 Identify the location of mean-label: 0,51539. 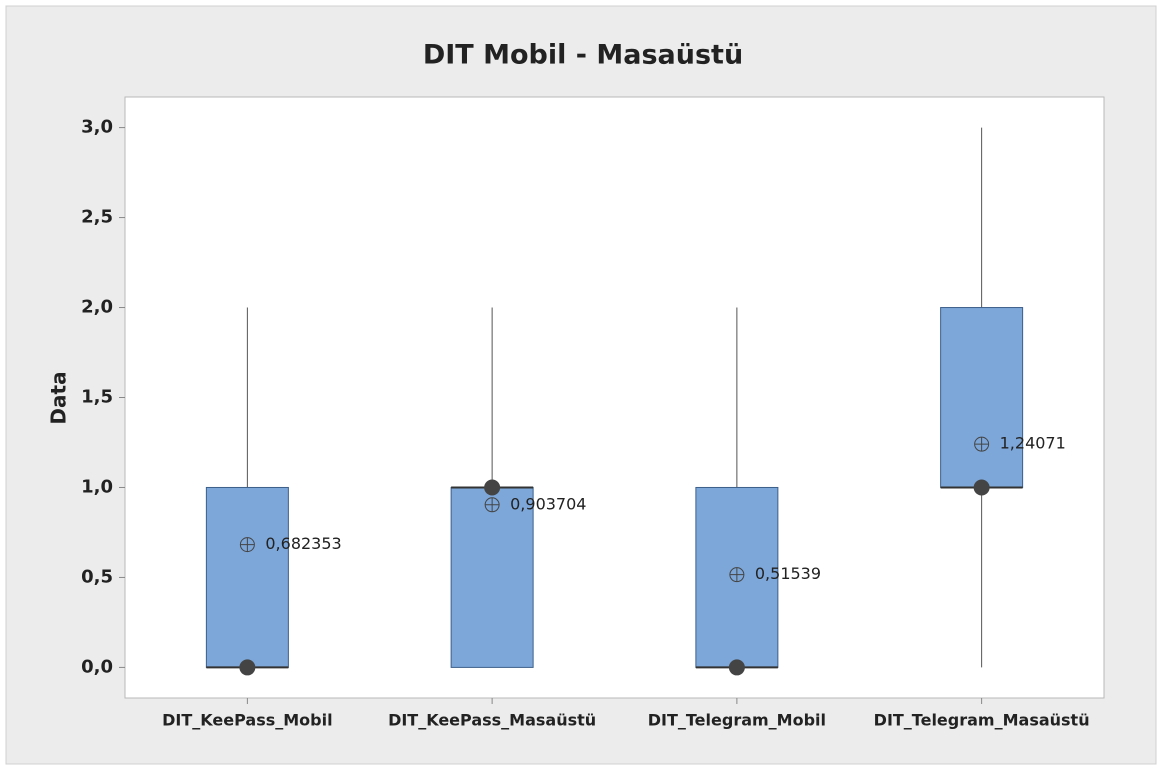
(788, 573).